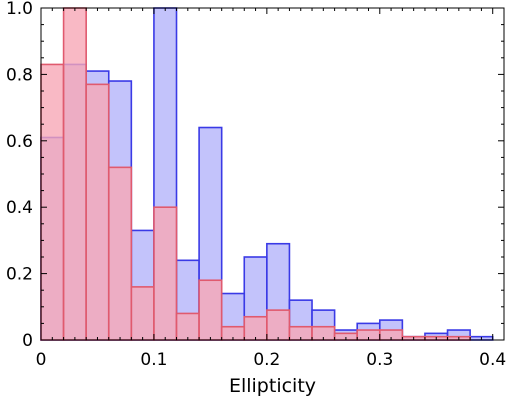 The width and height of the screenshot is (526, 400). Describe the element at coordinates (19, 75) in the screenshot. I see `y-tick-label: 0.8` at that location.